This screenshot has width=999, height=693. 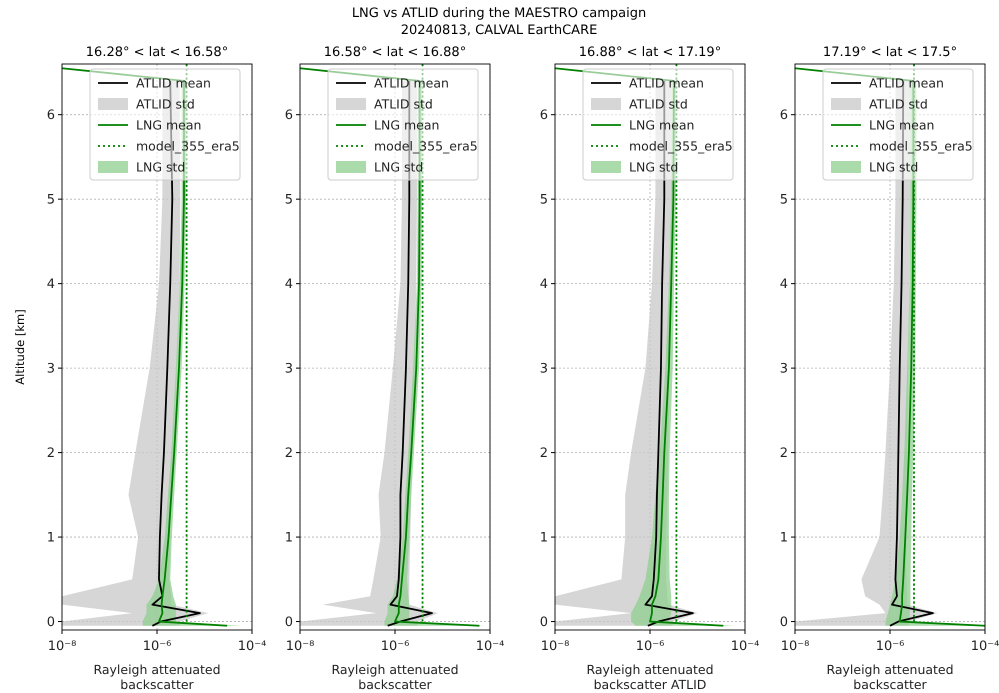 I want to click on chart-title: 16.88° < lat < 17.19°, so click(x=650, y=52).